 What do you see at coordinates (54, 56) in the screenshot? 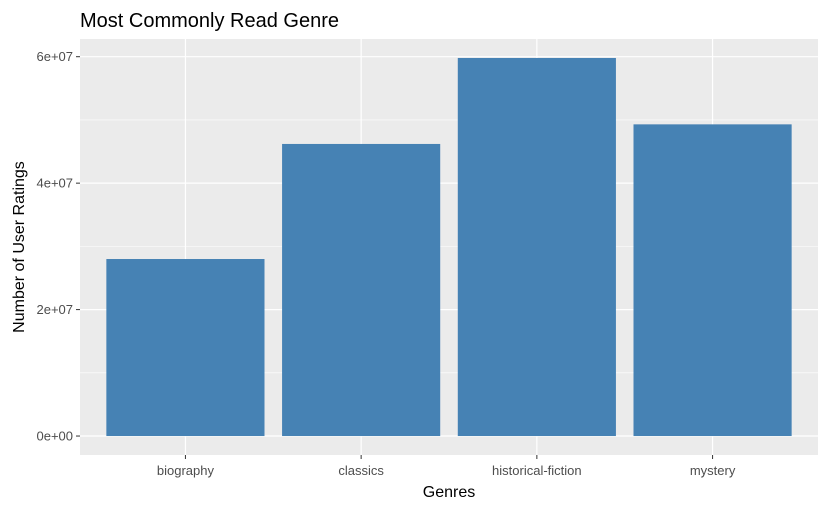
I see `y-tick-label: 6e+07` at bounding box center [54, 56].